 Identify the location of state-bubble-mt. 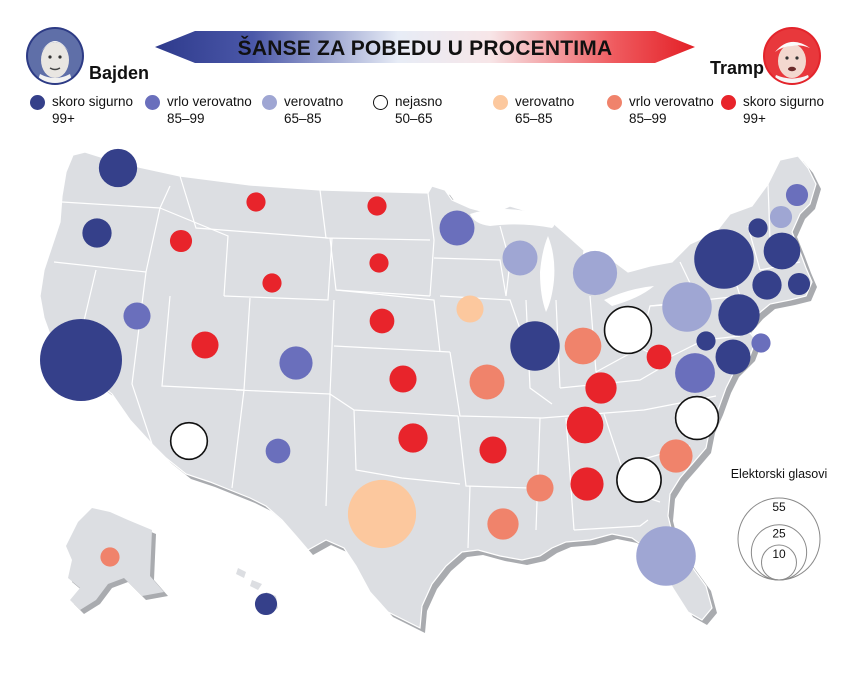
(256, 202).